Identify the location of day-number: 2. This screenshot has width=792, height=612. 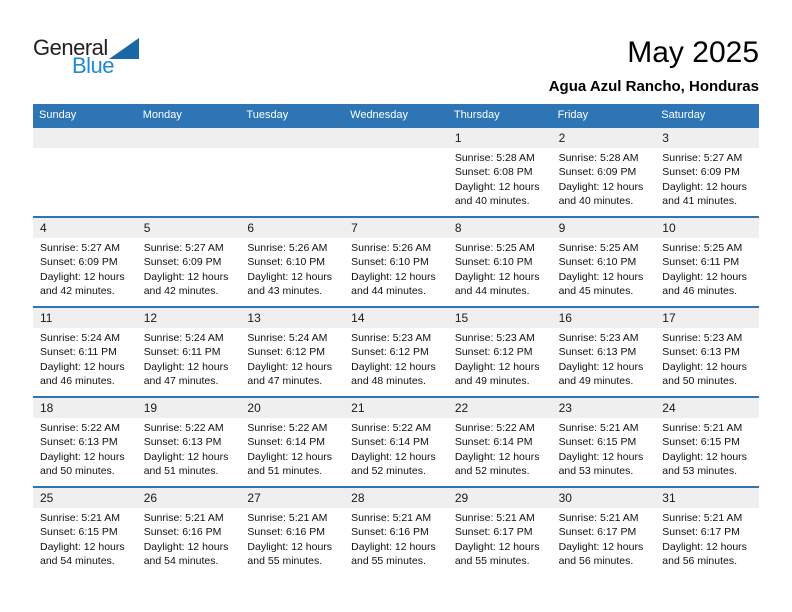
(603, 138).